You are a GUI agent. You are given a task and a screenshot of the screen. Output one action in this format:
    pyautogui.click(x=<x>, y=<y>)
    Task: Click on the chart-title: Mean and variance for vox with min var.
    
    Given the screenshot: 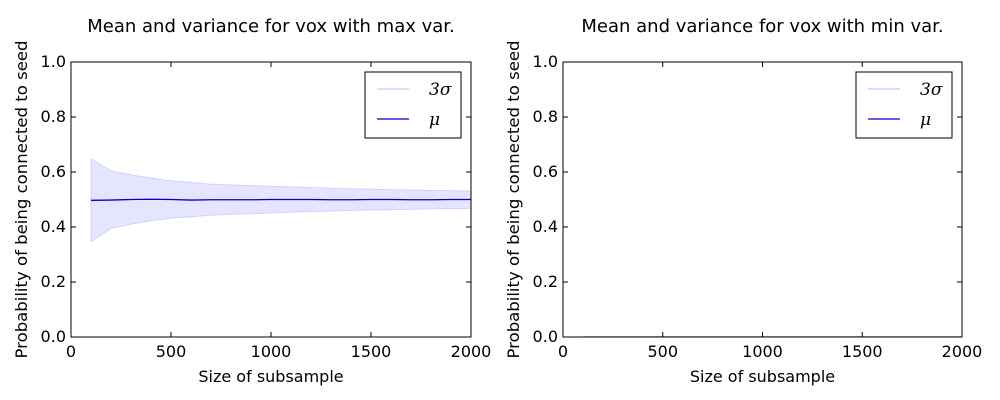 What is the action you would take?
    pyautogui.click(x=762, y=26)
    